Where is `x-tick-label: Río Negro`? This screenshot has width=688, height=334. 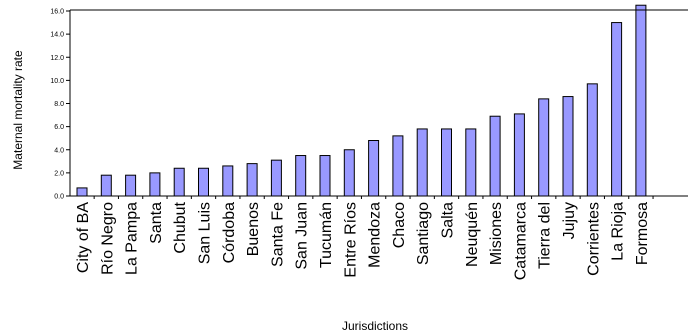
x-tick-label: Río Negro is located at coordinates (107, 238).